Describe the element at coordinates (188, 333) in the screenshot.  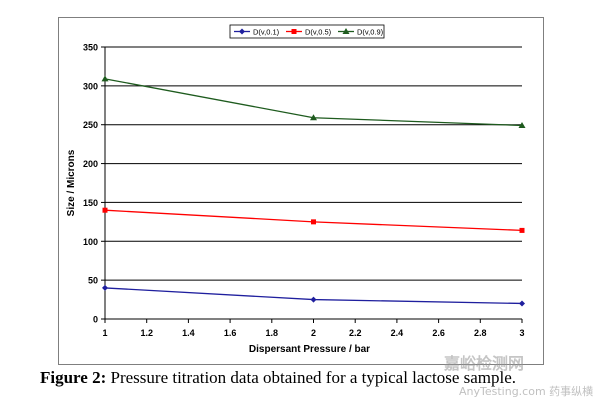
I see `x-tick-label: 1.4` at that location.